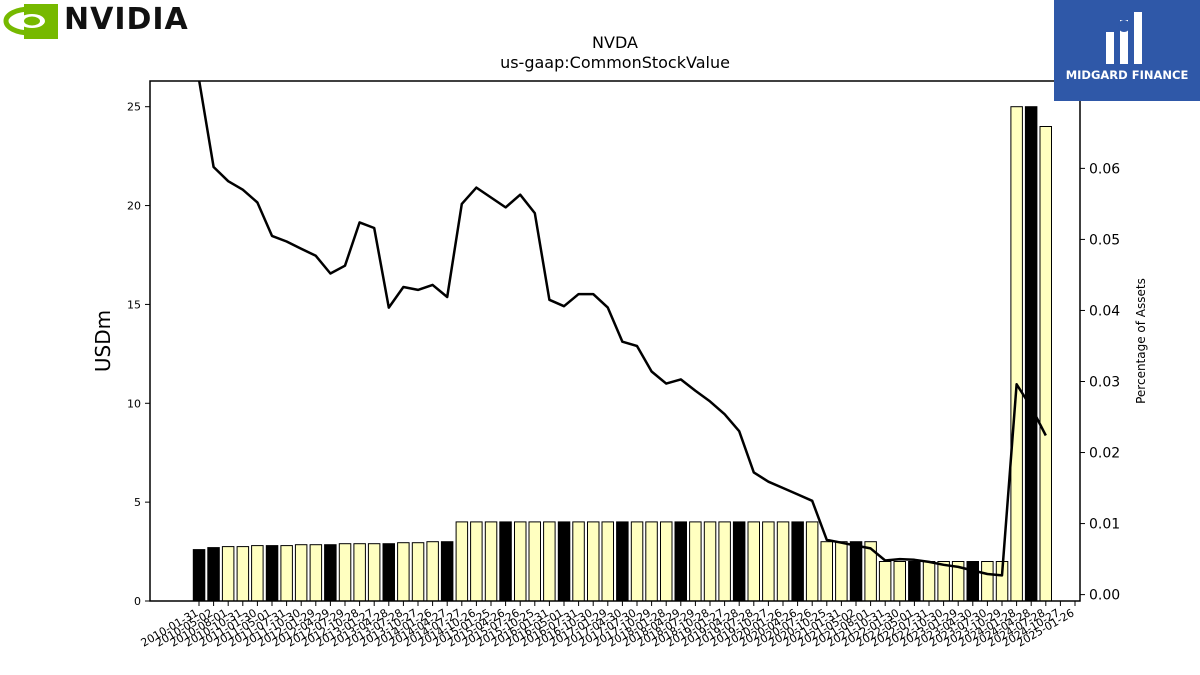  I want to click on y-axis-right: 0.00 0.01 0.02 0.03 0.04 0.05 0.06, so click(1100, 382).